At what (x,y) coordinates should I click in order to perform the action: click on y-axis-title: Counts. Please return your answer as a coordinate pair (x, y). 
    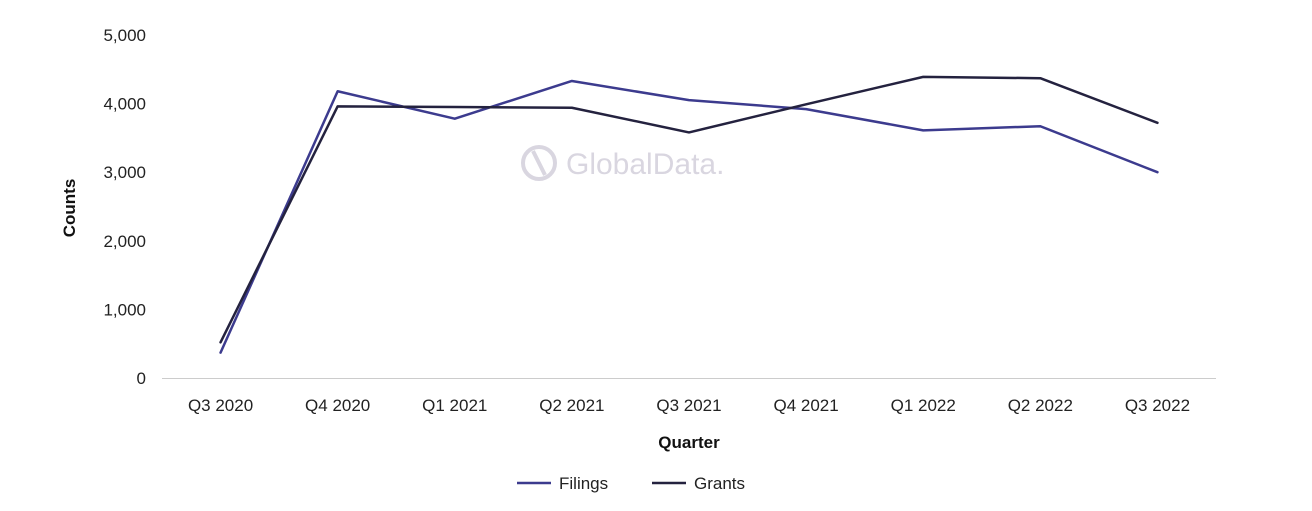
    Looking at the image, I should click on (69, 208).